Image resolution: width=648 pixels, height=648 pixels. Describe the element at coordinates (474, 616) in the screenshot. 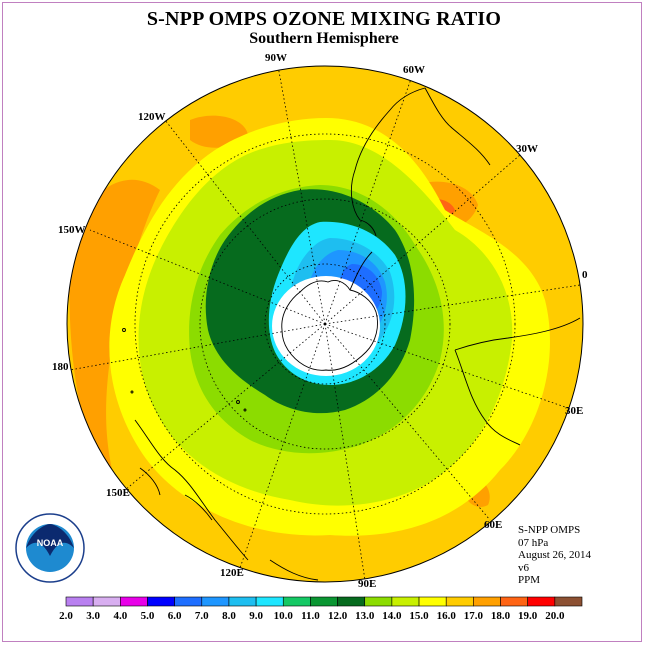

I see `colorbar-tick-label: 17.0` at that location.